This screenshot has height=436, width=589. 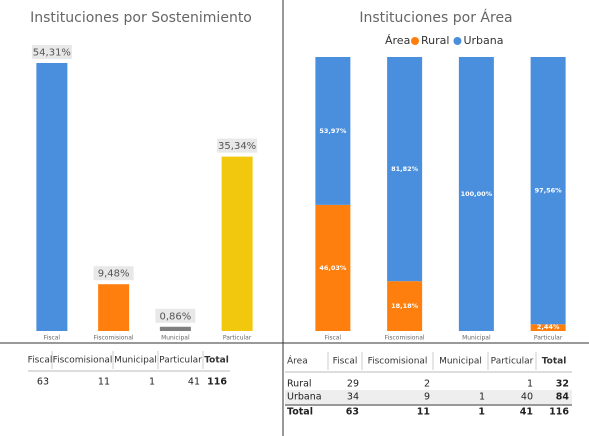 I want to click on row-shade, so click(x=428, y=397).